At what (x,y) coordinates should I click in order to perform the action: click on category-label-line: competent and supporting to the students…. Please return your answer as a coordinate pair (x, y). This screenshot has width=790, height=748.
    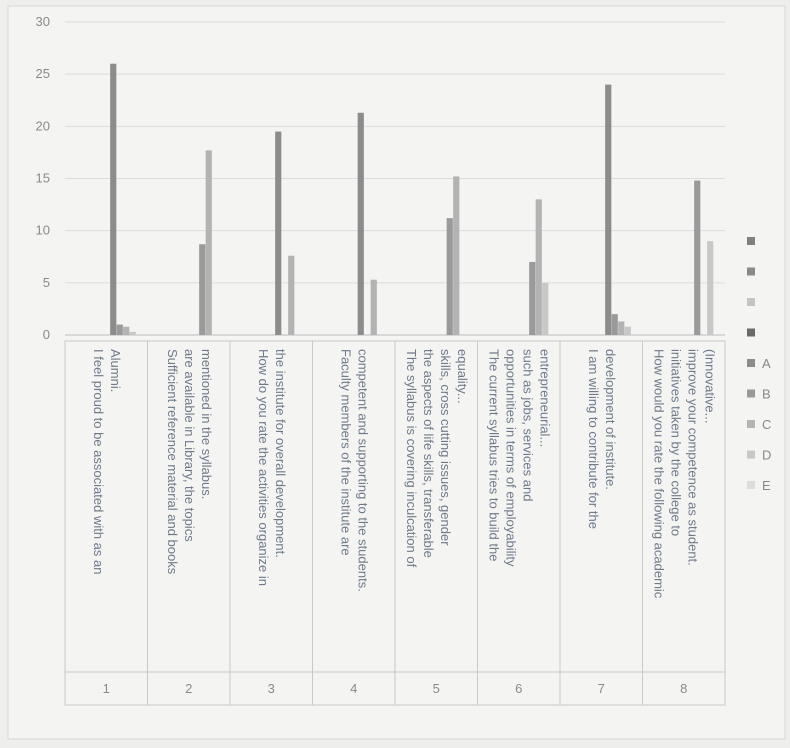
    Looking at the image, I should click on (362, 470).